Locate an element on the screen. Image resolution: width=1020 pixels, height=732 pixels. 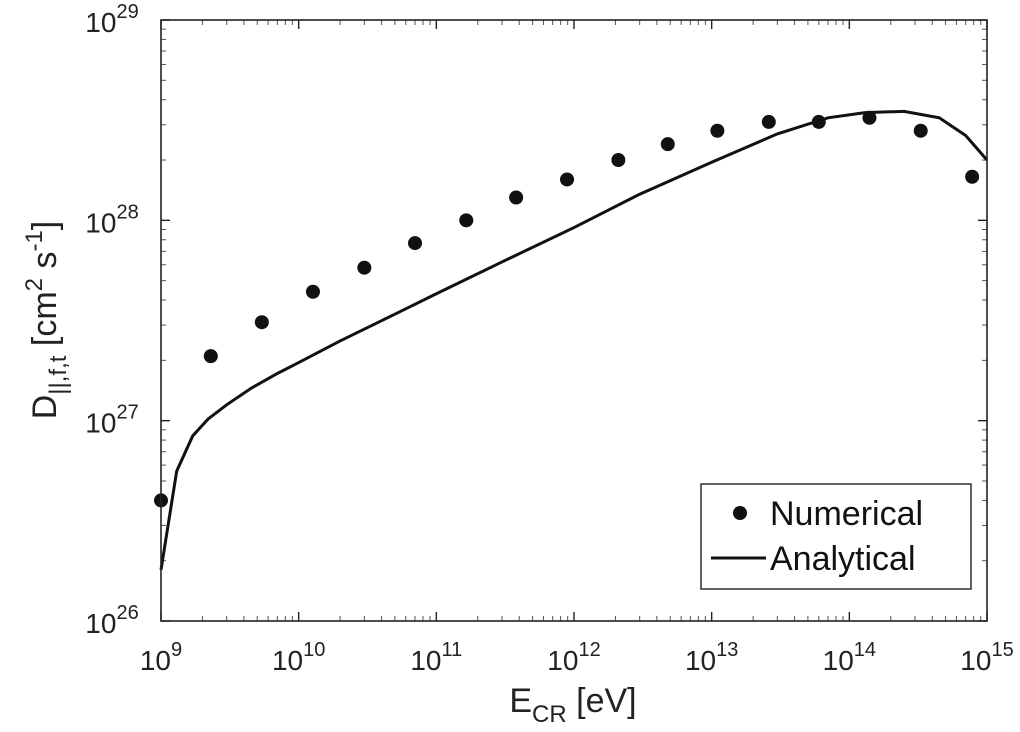
x-tick-label: 1011 is located at coordinates (436, 657).